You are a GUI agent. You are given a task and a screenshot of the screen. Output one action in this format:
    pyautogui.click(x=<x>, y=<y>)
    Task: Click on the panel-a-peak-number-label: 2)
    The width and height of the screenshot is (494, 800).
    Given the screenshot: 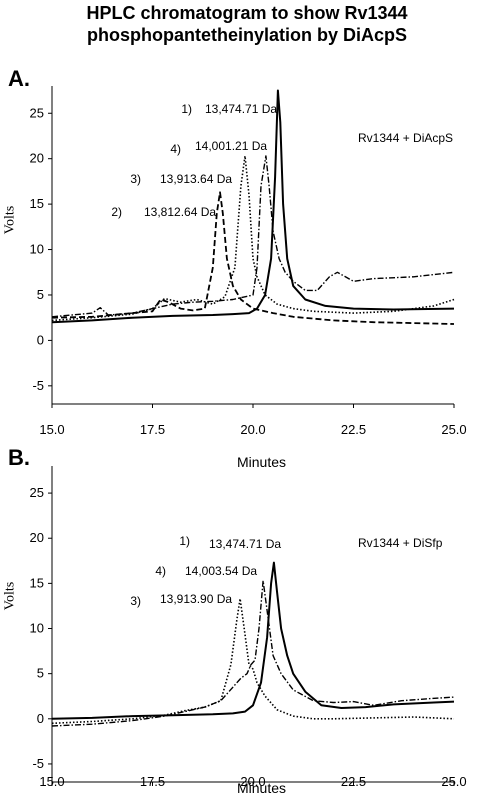 What is the action you would take?
    pyautogui.click(x=116, y=212)
    